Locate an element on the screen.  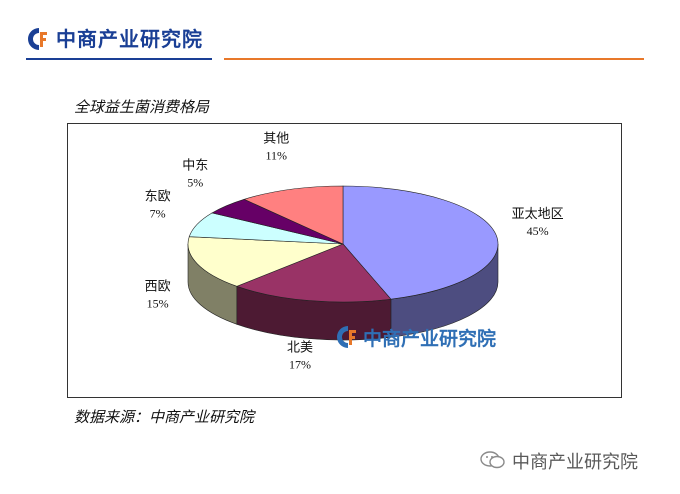
chart-watermark: 中商产业研究院 is located at coordinates (416, 338).